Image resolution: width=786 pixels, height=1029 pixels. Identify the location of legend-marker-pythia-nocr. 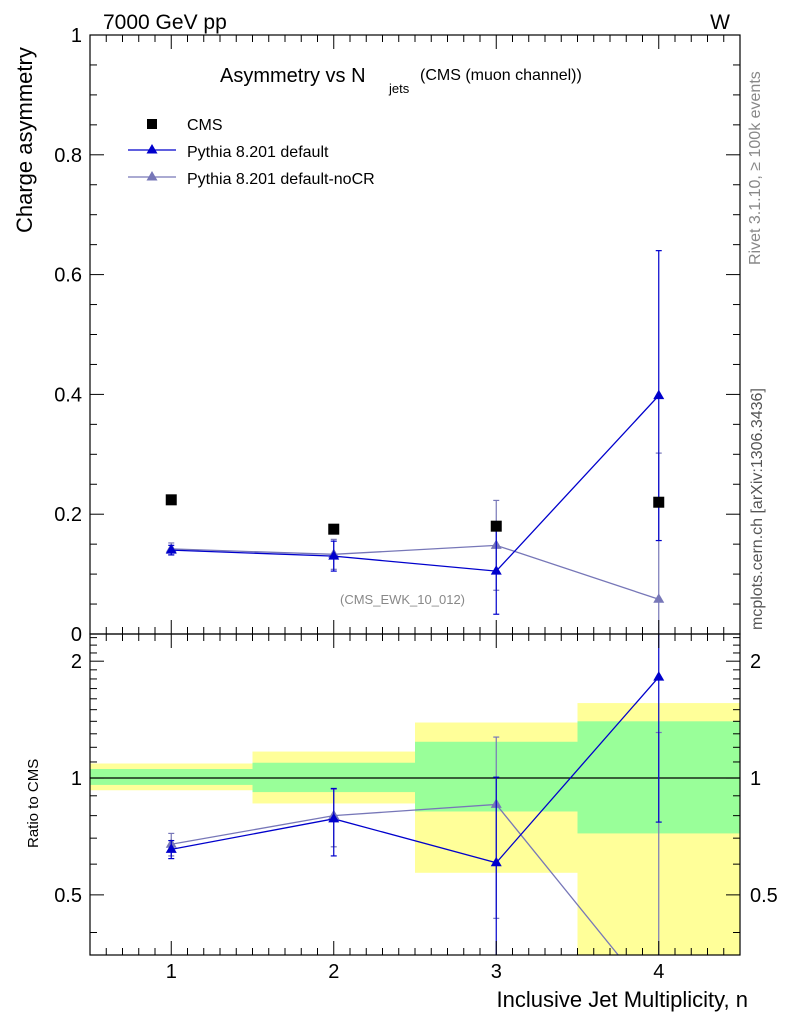
(152, 176).